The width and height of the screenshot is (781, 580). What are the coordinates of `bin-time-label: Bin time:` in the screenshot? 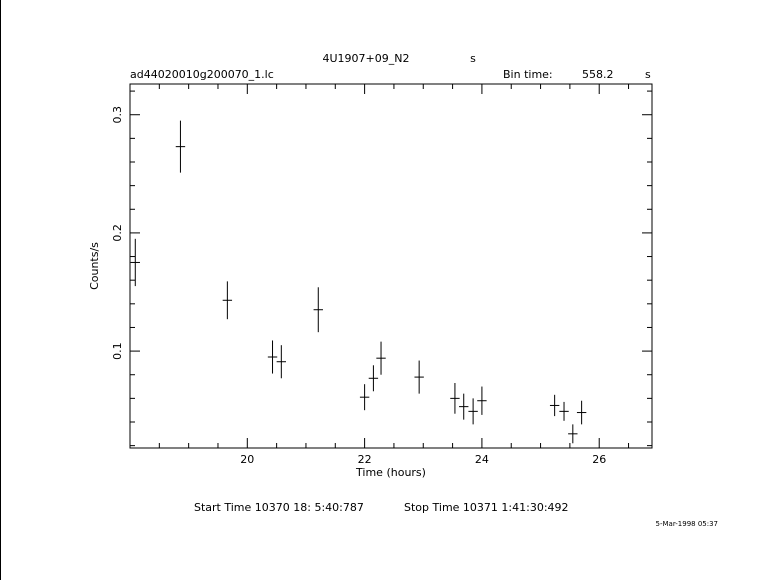 It's located at (528, 74).